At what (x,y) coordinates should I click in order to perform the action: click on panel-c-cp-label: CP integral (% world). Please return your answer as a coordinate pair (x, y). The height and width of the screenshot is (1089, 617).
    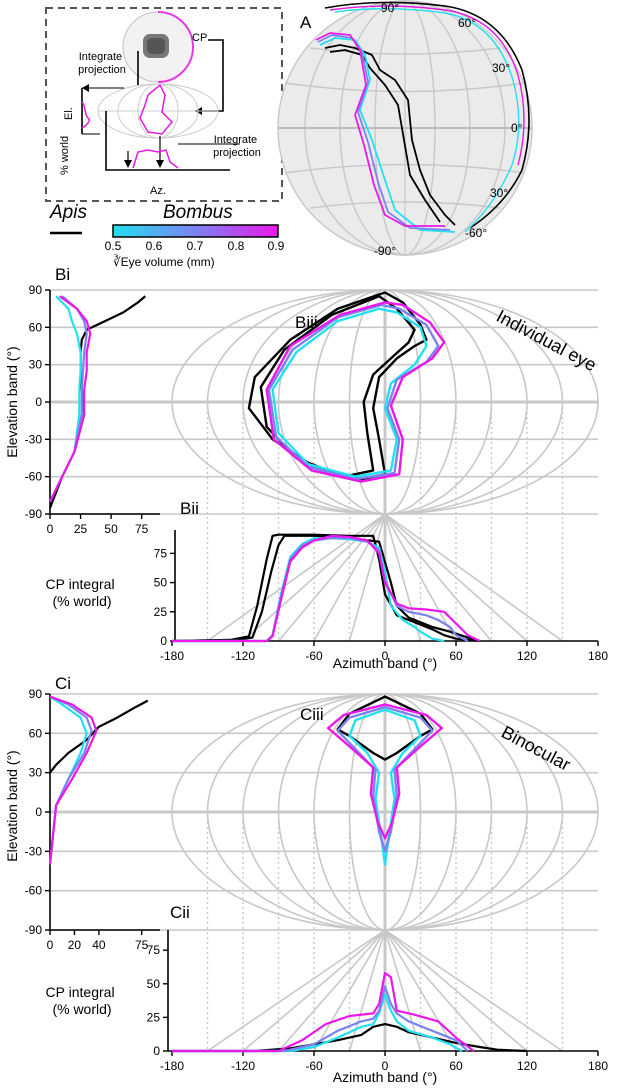
    Looking at the image, I should click on (82, 1000).